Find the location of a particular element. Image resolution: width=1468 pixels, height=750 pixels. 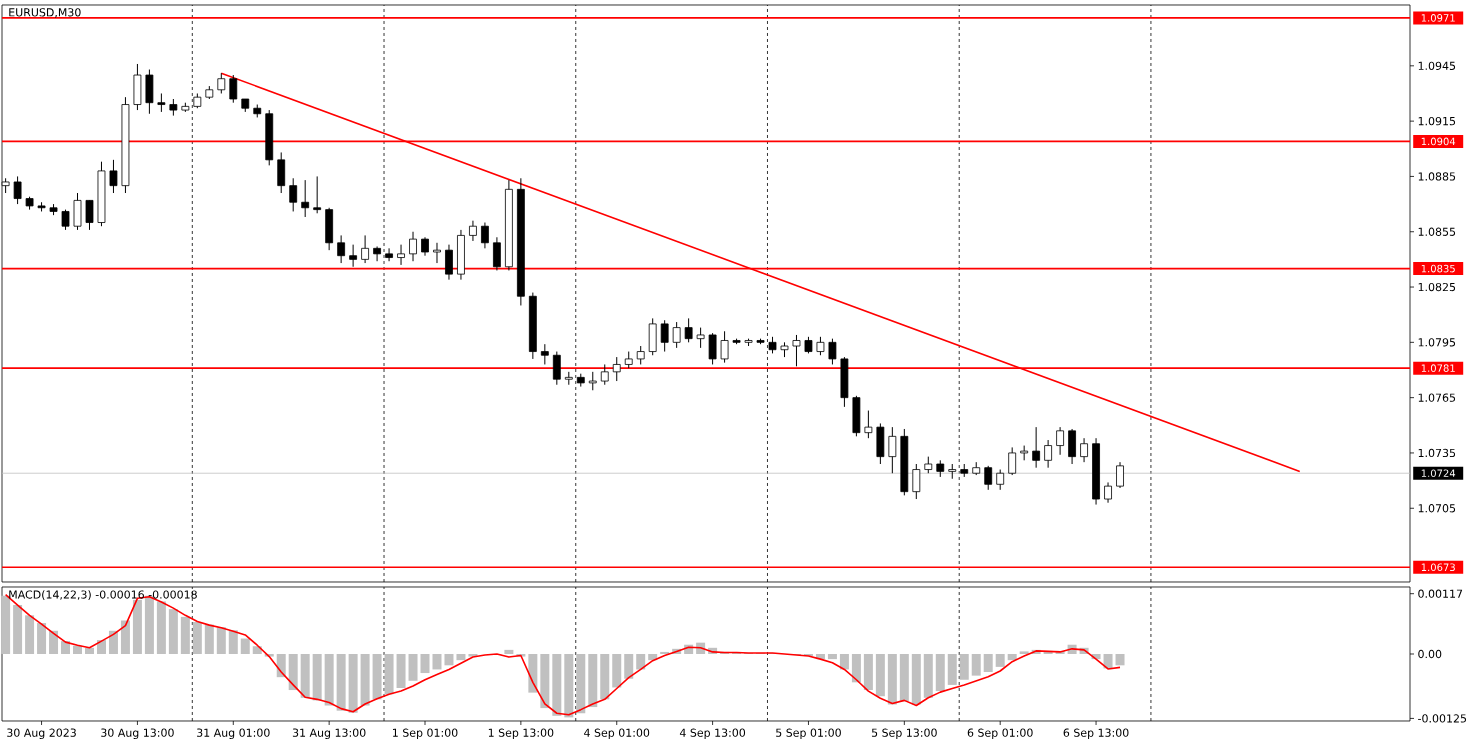

x-tick-label: 1 Sep 13:00 is located at coordinates (521, 733).